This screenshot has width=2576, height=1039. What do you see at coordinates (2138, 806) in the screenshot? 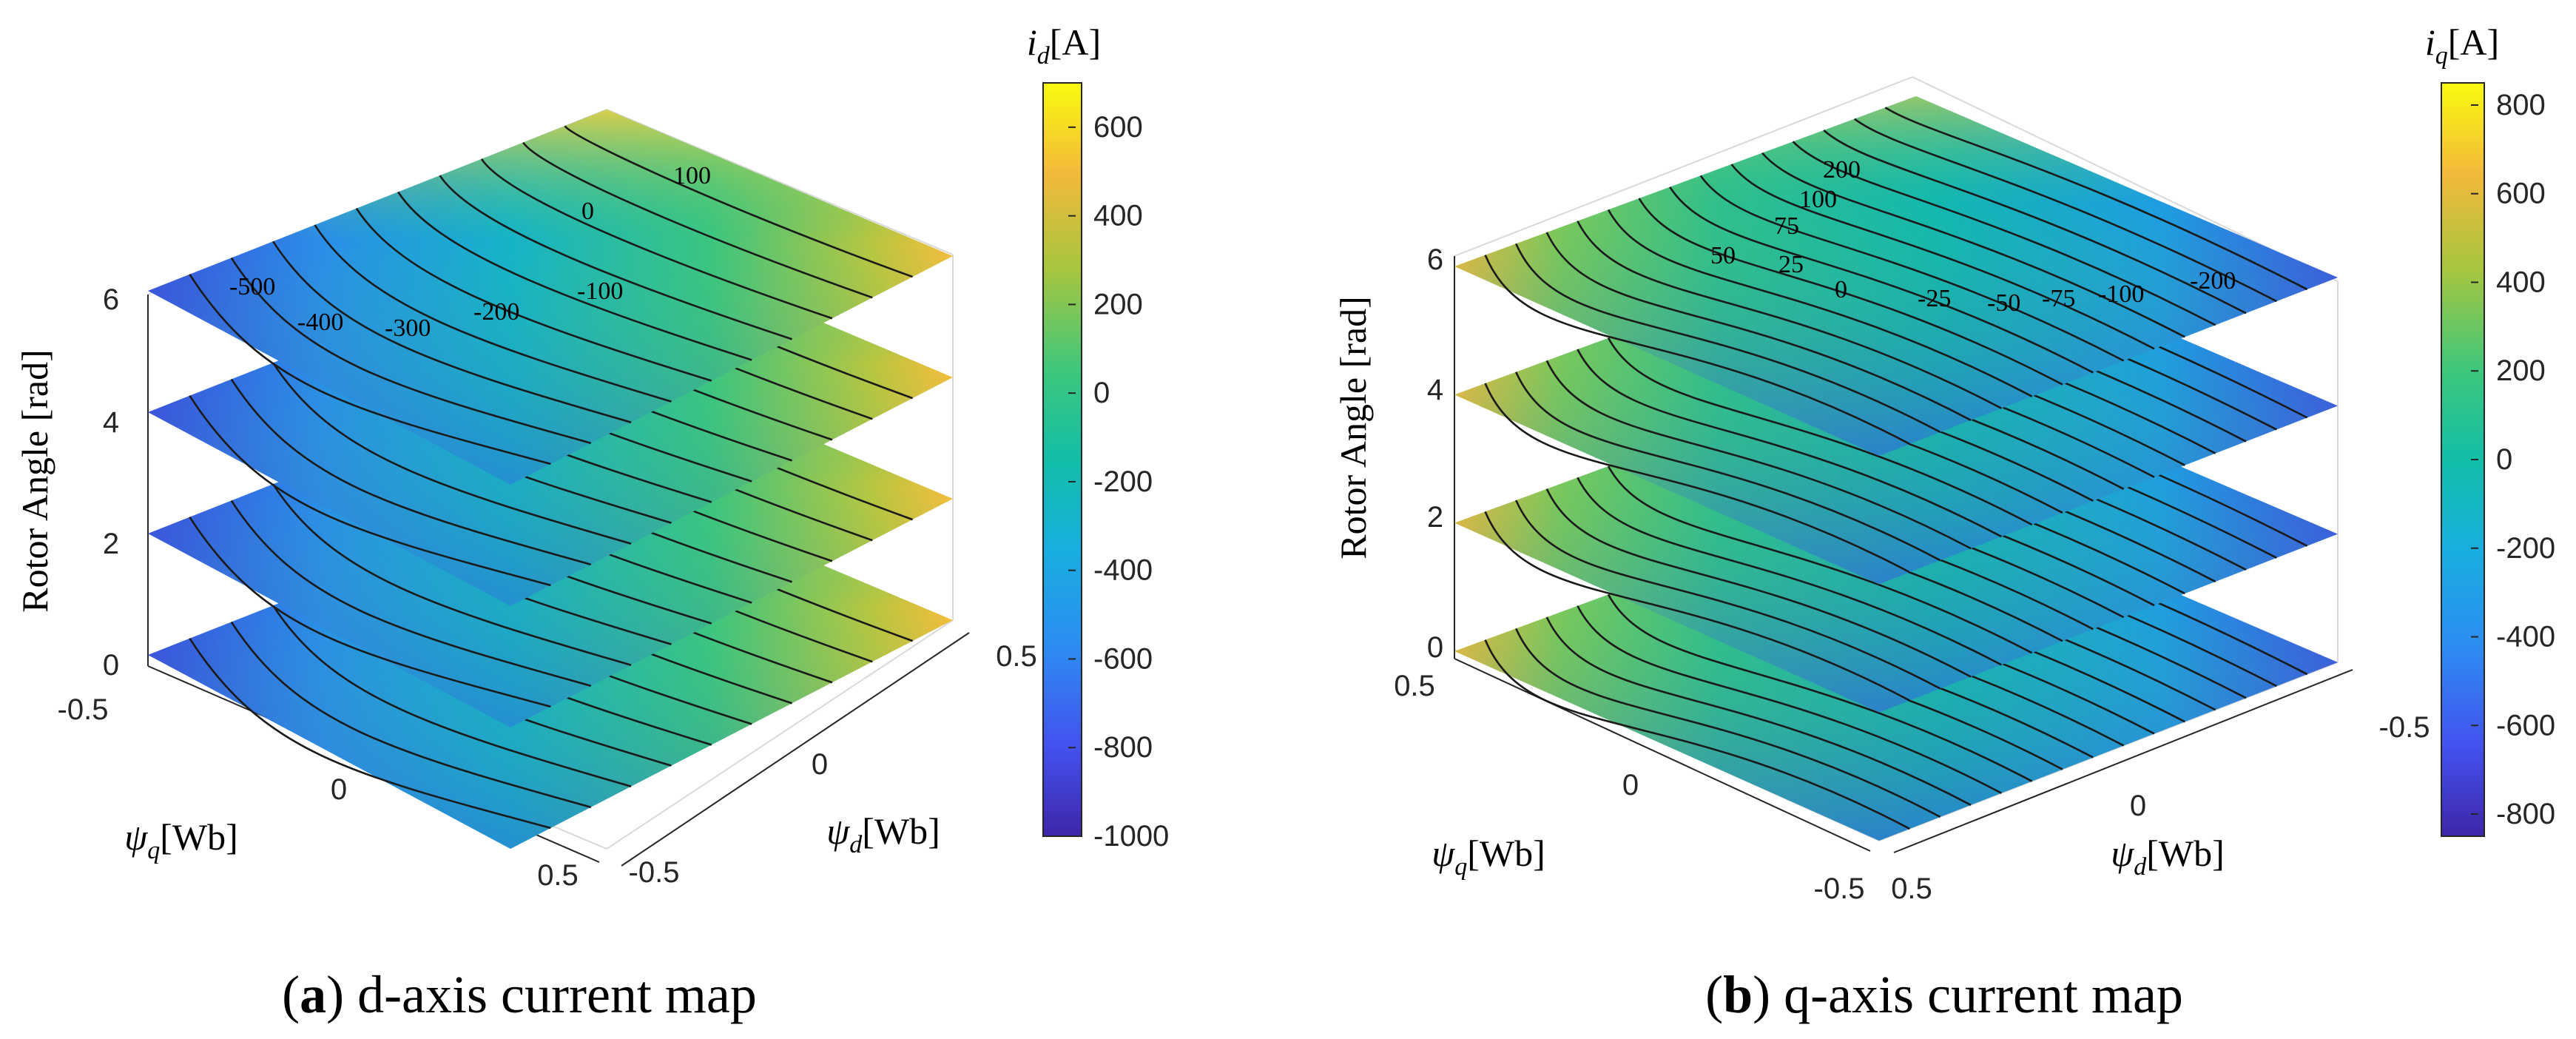
I see `panel-b-psid-tick: 0` at bounding box center [2138, 806].